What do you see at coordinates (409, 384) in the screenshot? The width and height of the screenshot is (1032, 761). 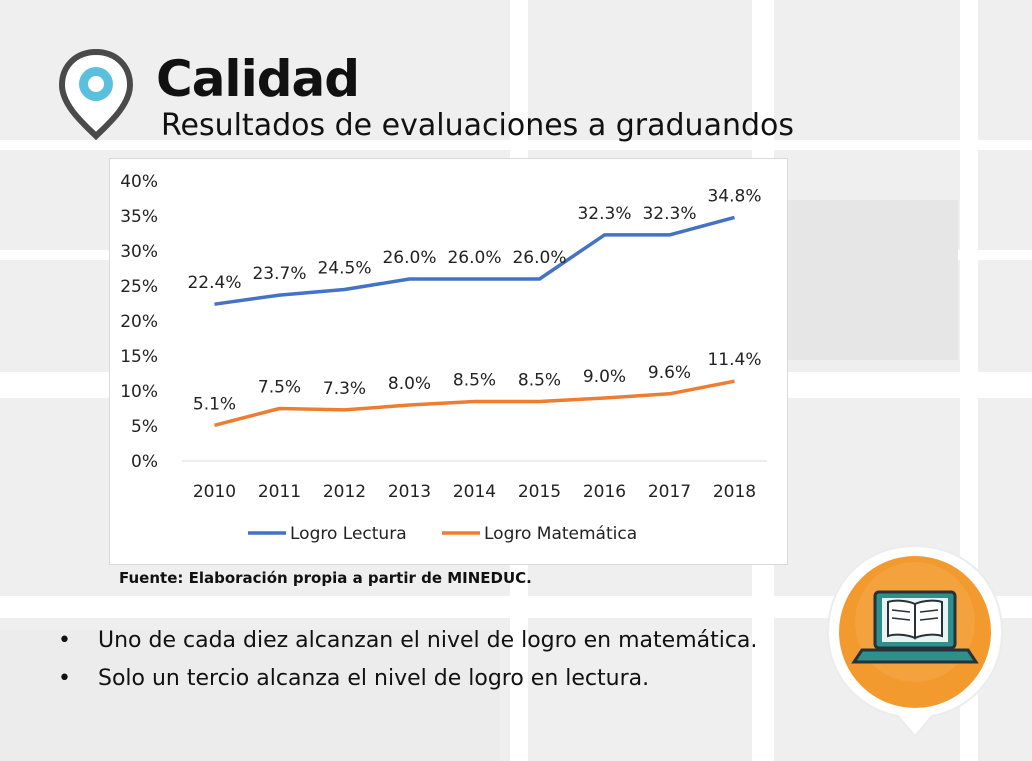 I see `data-label: 8.0%` at bounding box center [409, 384].